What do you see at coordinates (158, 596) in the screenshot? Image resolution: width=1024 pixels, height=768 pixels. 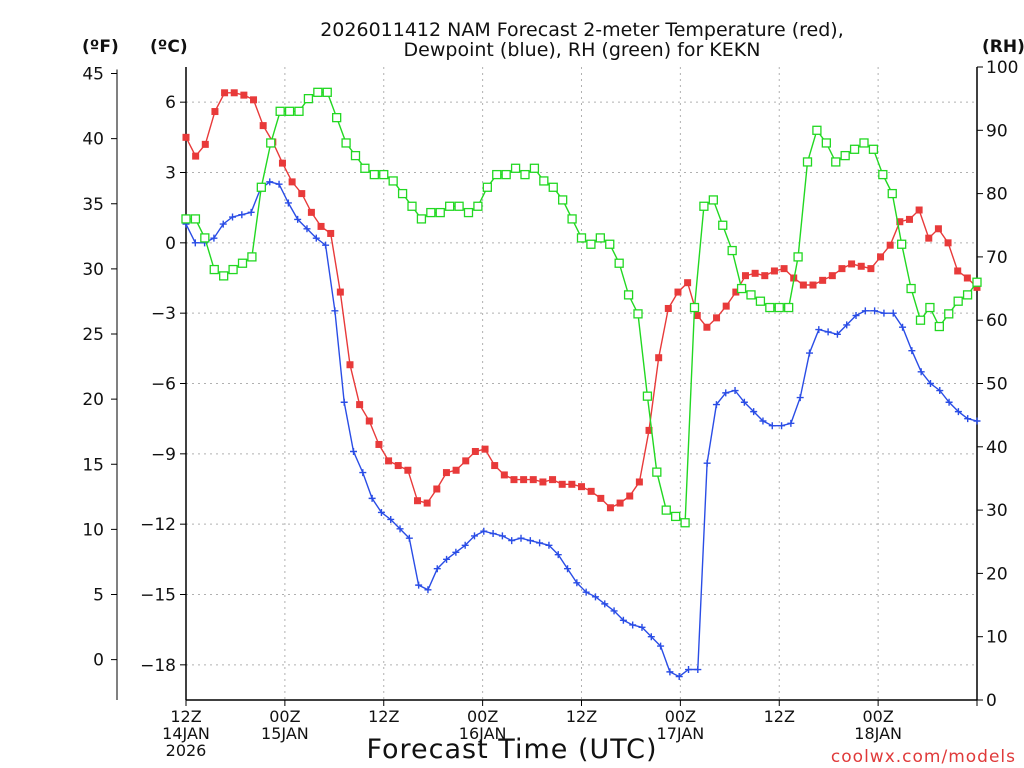 I see `celsius-tick-label: −15` at bounding box center [158, 596].